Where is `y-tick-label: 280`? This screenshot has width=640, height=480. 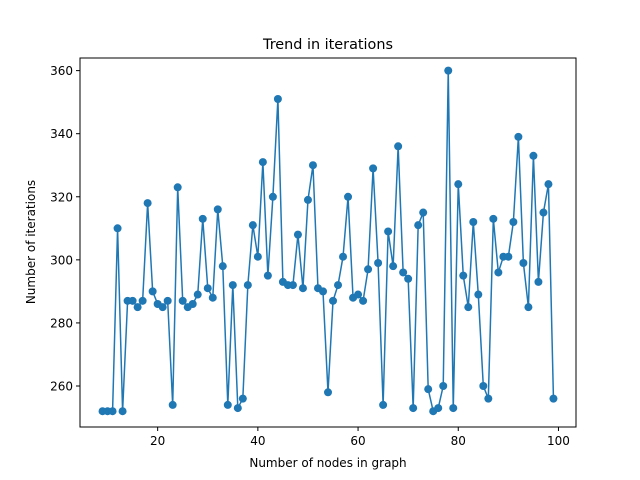 y-tick-label: 280 is located at coordinates (61, 323).